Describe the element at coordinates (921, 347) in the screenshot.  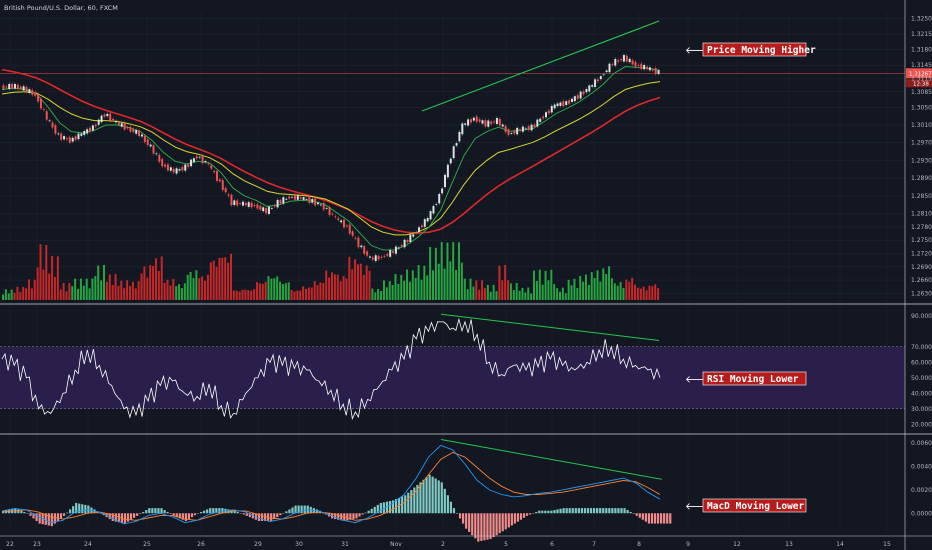
I see `rsi-y-tick: 70.0000` at that location.